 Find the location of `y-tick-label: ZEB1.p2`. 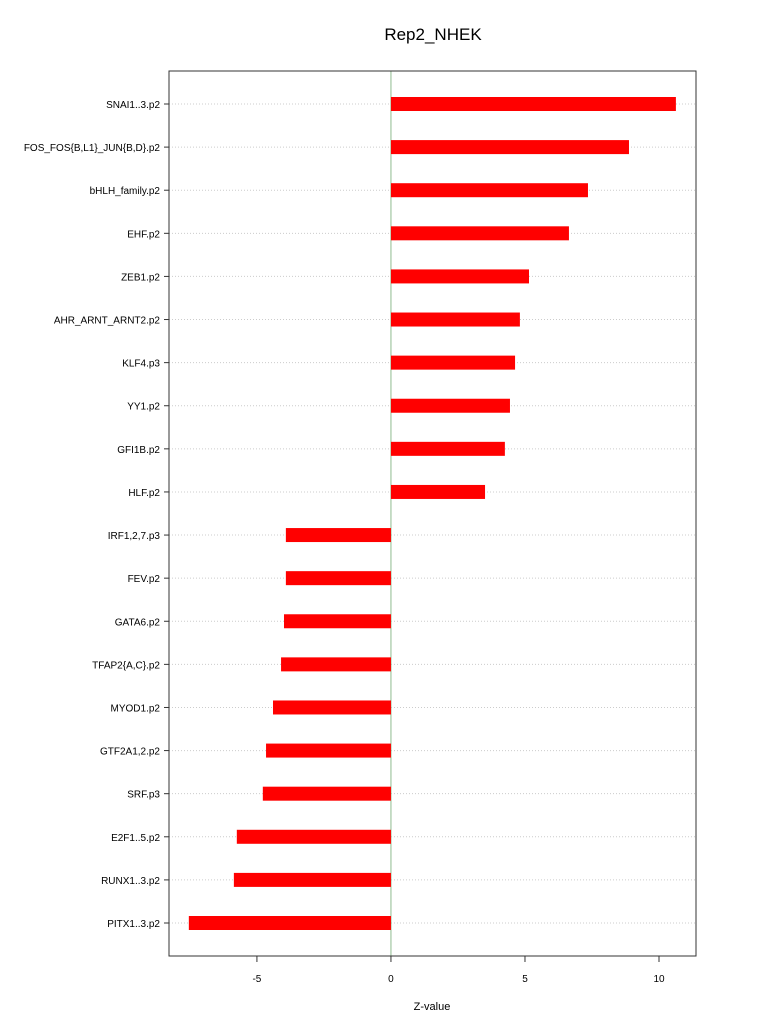

y-tick-label: ZEB1.p2 is located at coordinates (140, 277).